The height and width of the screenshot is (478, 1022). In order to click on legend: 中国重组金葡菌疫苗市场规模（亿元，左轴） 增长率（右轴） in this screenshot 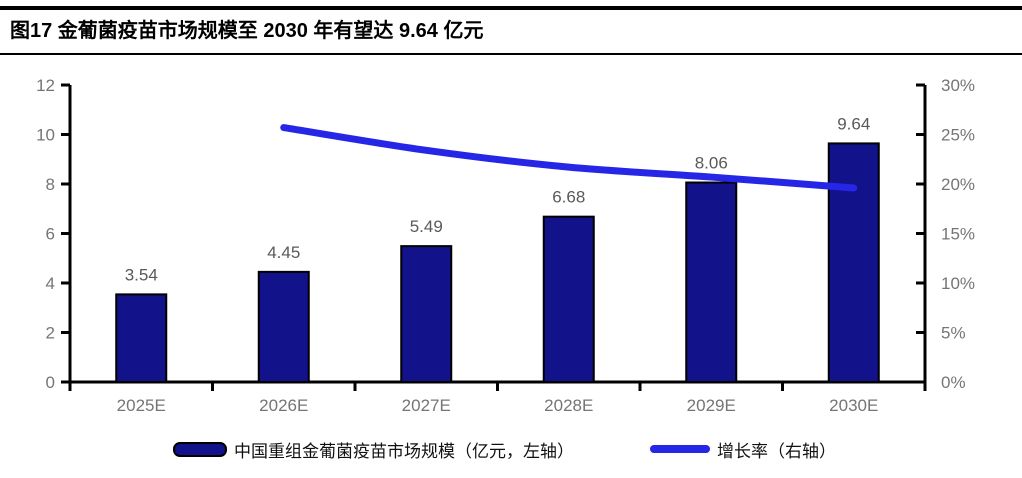, I will do `click(511, 450)`.